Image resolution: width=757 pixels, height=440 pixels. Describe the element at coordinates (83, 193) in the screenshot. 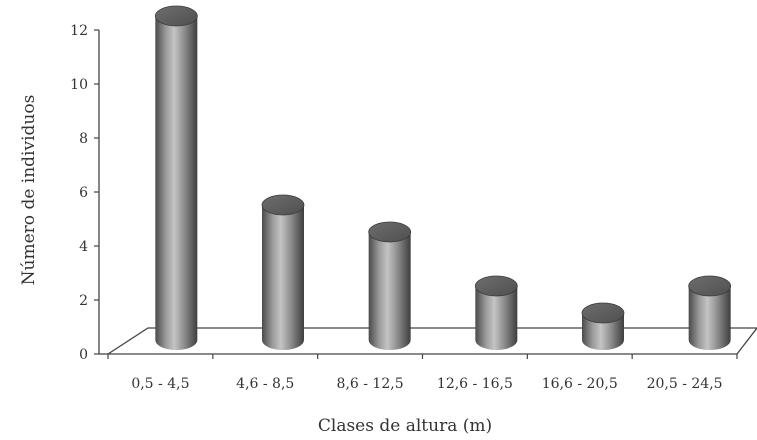

I see `y-tick-label: 6` at that location.